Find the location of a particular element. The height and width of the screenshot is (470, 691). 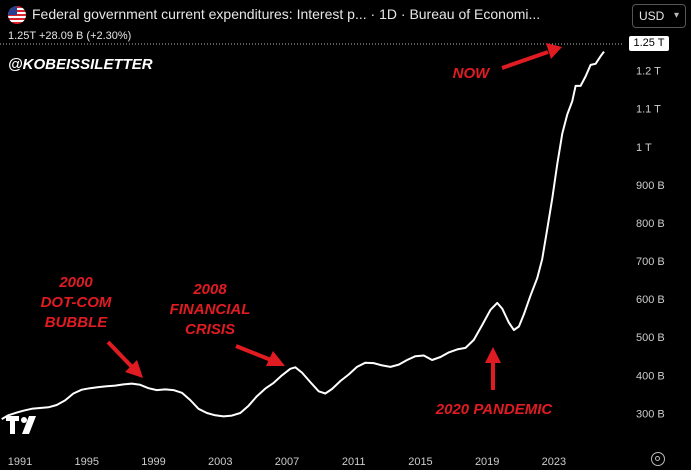

annotation-now: NOW is located at coordinates (471, 73).